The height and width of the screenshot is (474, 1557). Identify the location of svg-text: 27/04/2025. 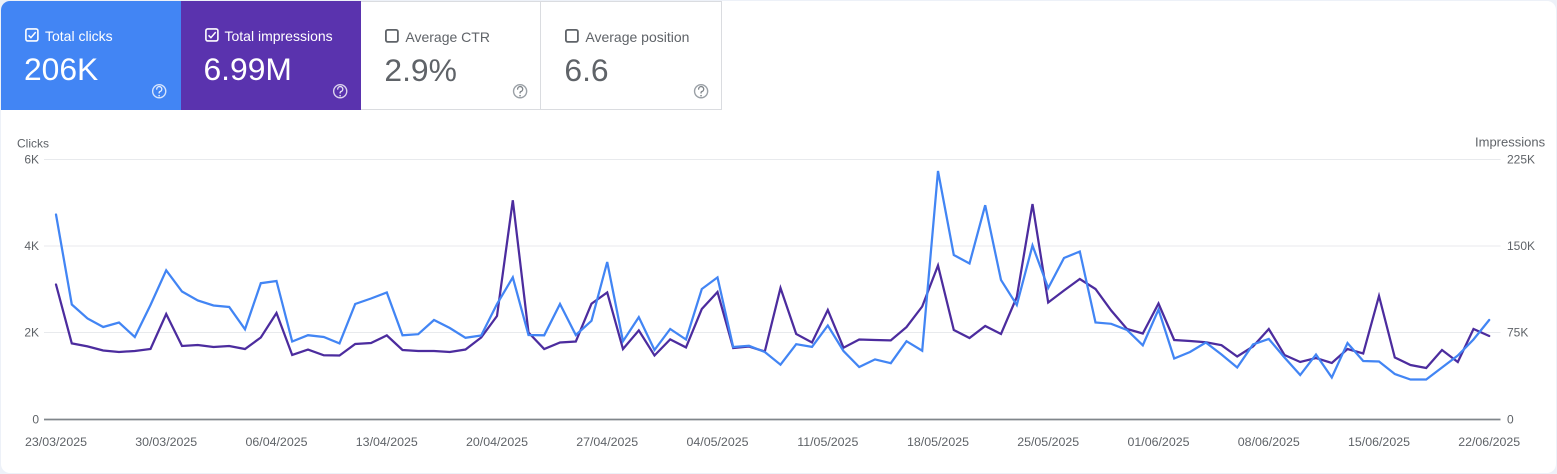
(607, 442).